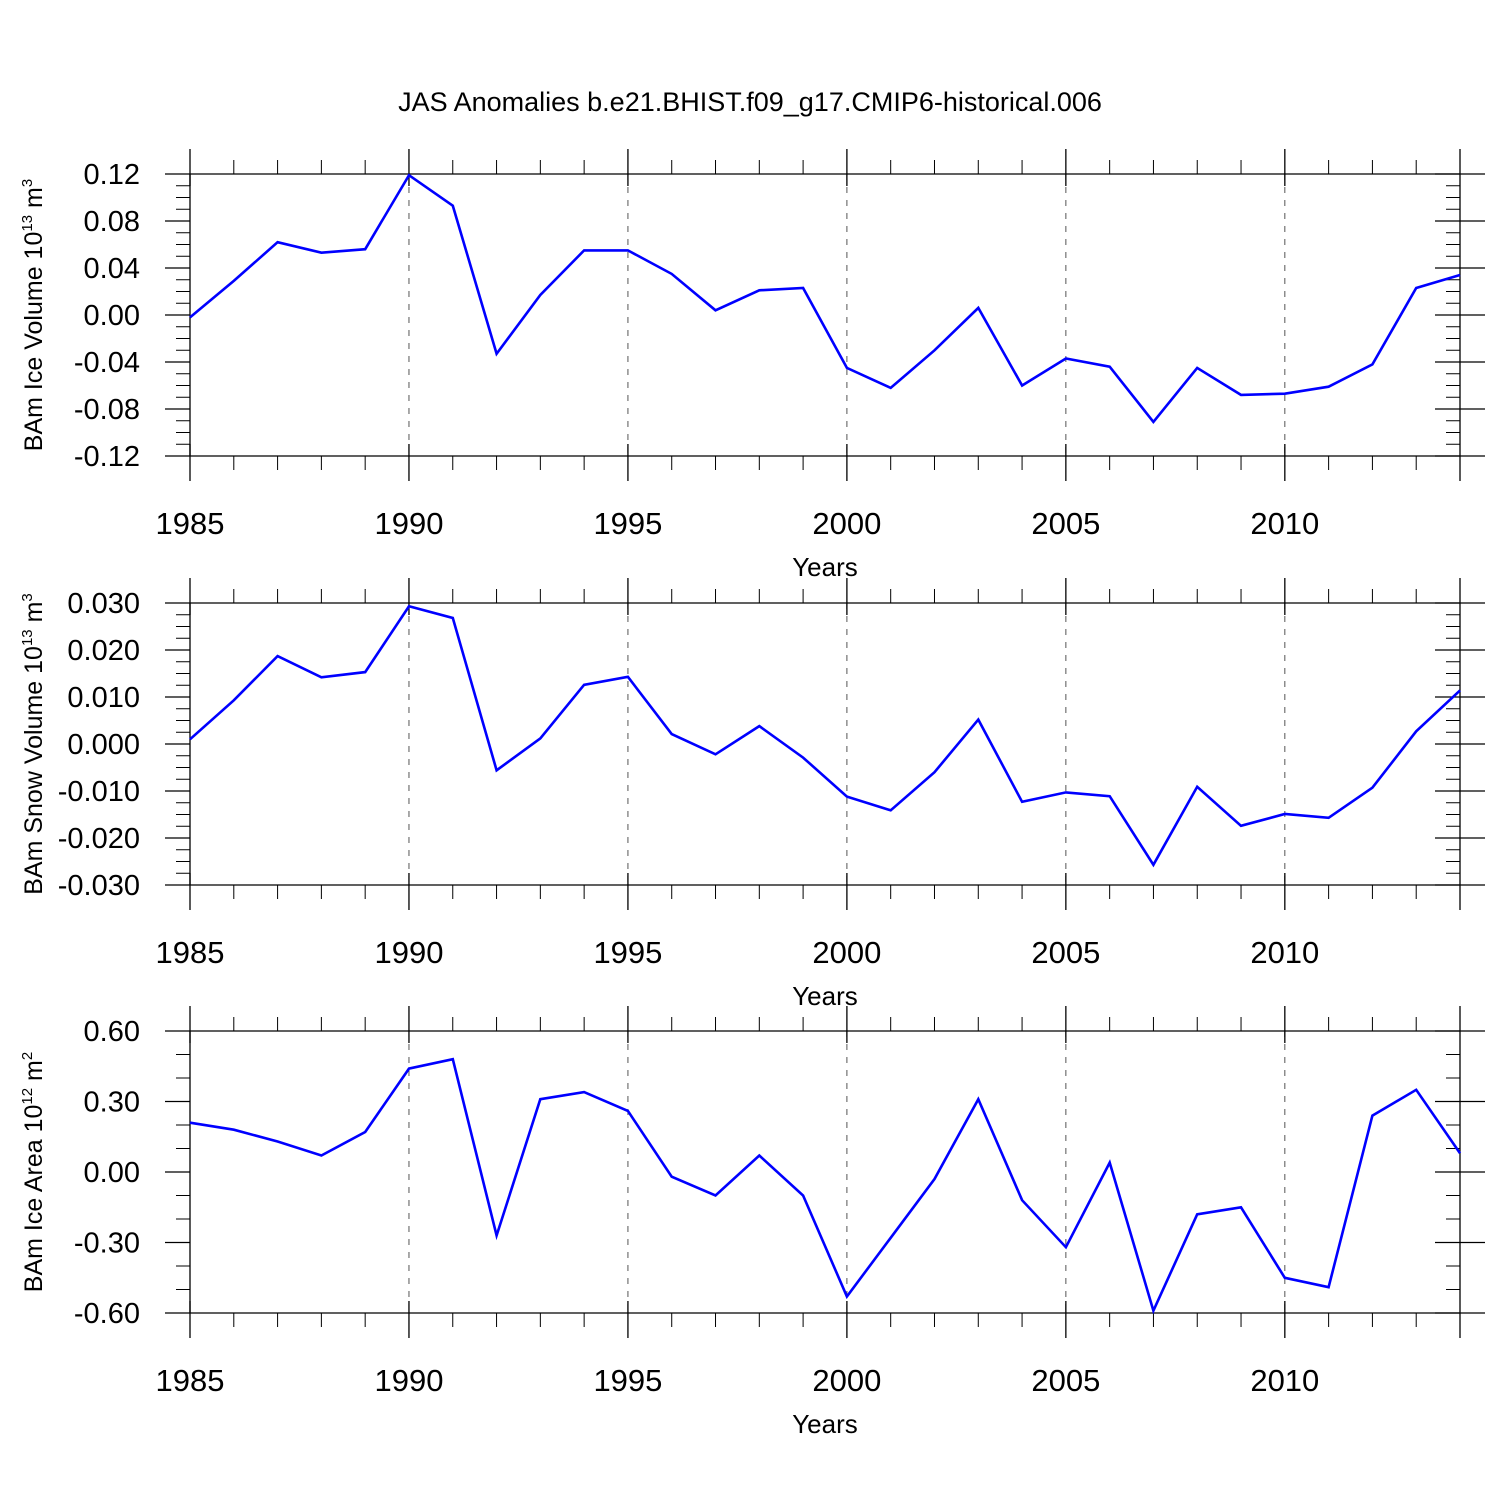 This screenshot has height=1505, width=1500. What do you see at coordinates (825, 1185) in the screenshot?
I see `series-line-ice-area` at bounding box center [825, 1185].